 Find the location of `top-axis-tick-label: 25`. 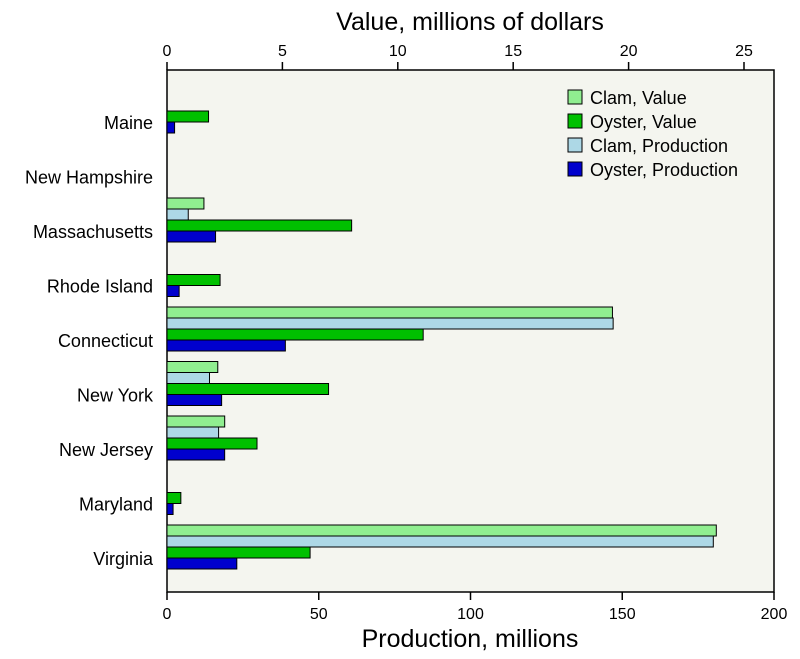

top-axis-tick-label: 25 is located at coordinates (744, 51).